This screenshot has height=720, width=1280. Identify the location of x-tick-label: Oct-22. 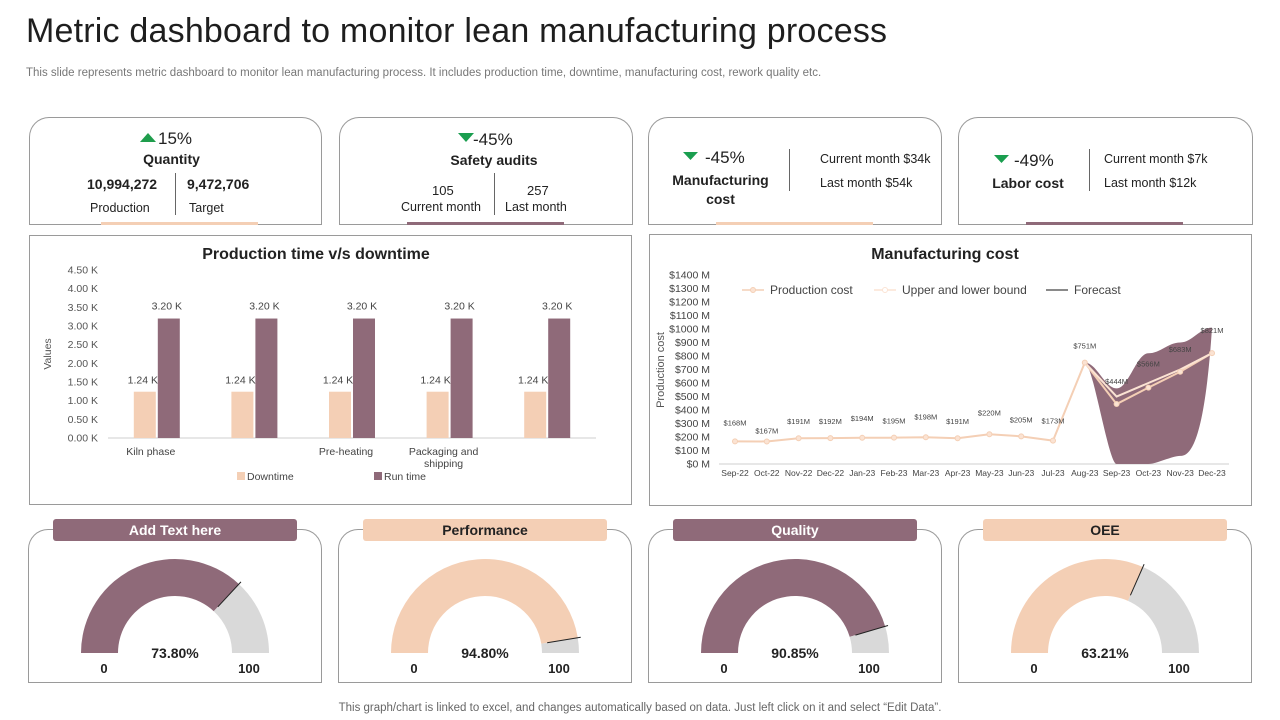
(767, 473).